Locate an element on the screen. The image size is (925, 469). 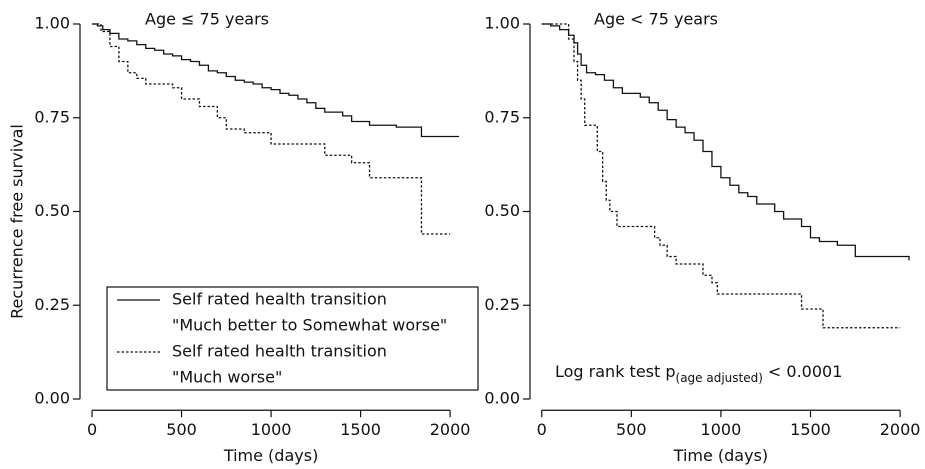
legend-label: "Much worse" is located at coordinates (227, 377).